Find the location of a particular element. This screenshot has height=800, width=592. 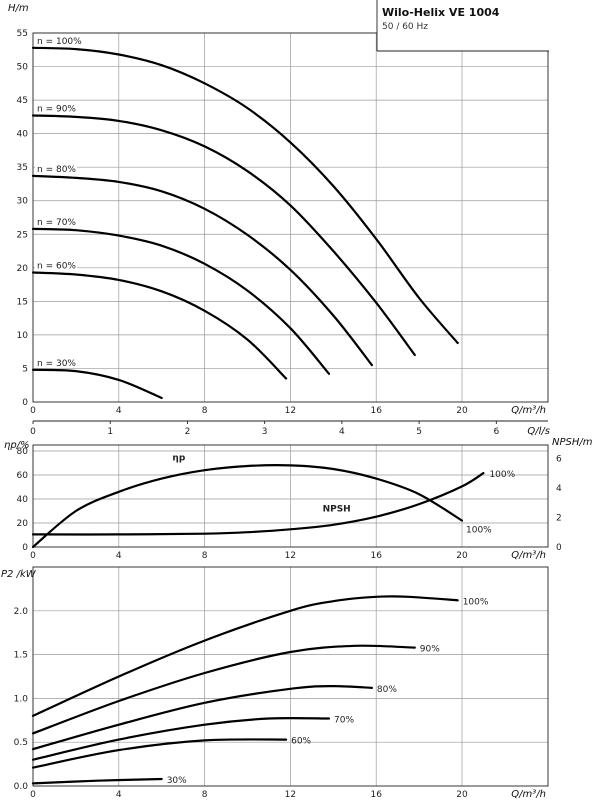

efficiency-npsh-grid is located at coordinates (290, 496).